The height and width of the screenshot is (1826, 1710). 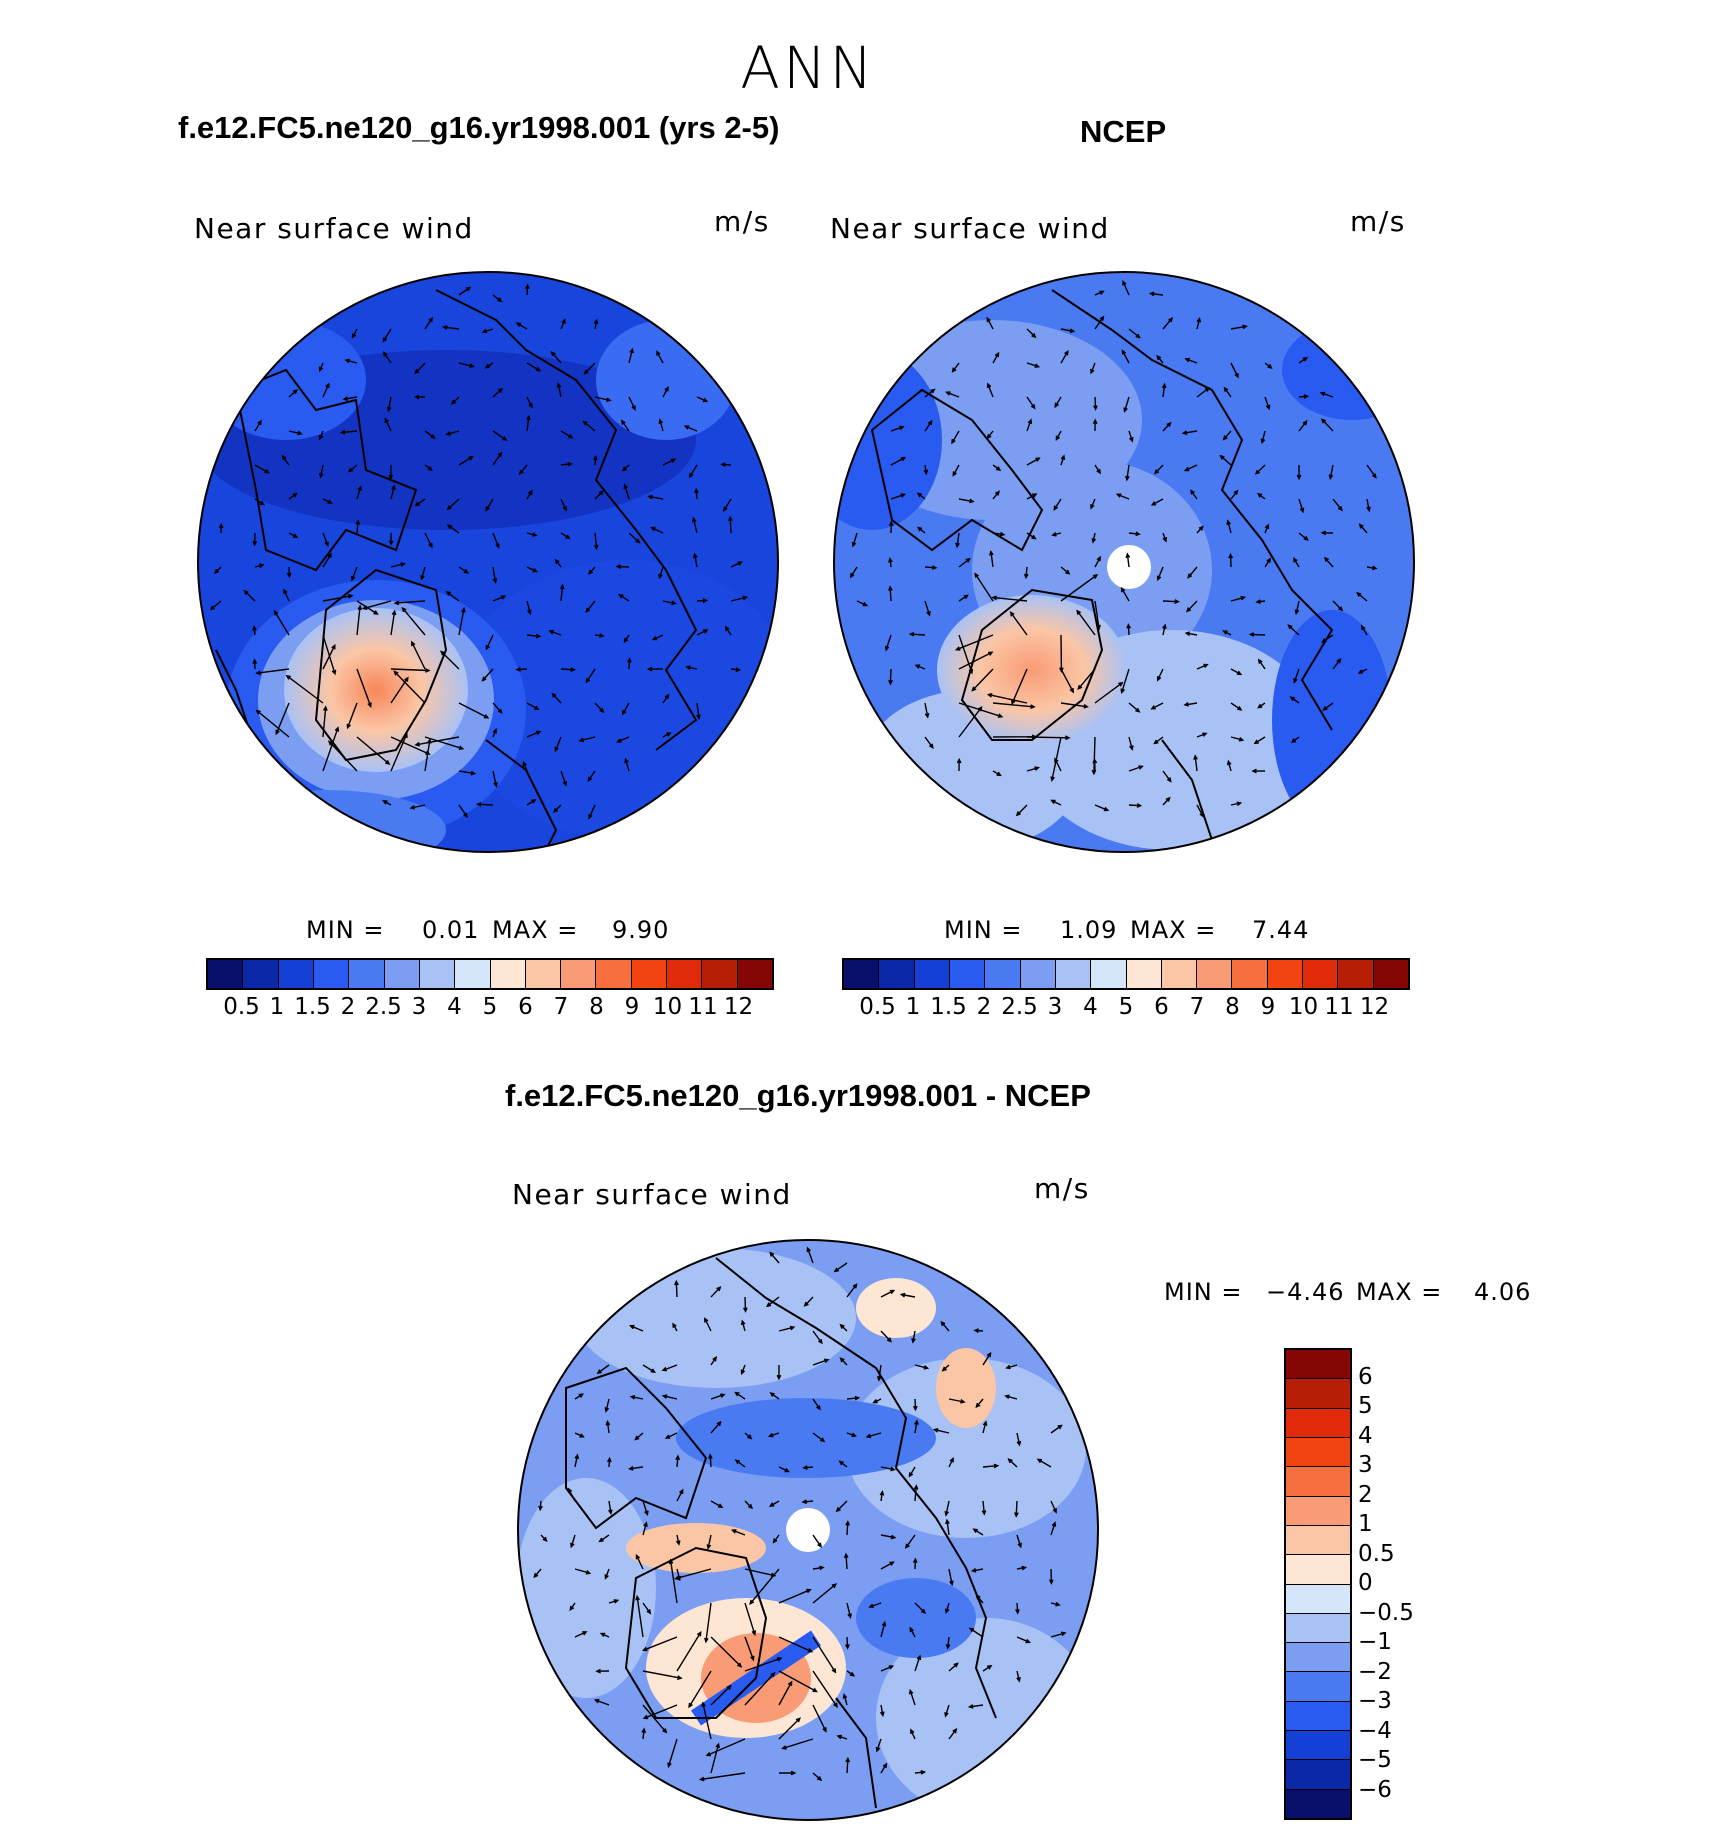 What do you see at coordinates (488, 562) in the screenshot?
I see `model-wind-map` at bounding box center [488, 562].